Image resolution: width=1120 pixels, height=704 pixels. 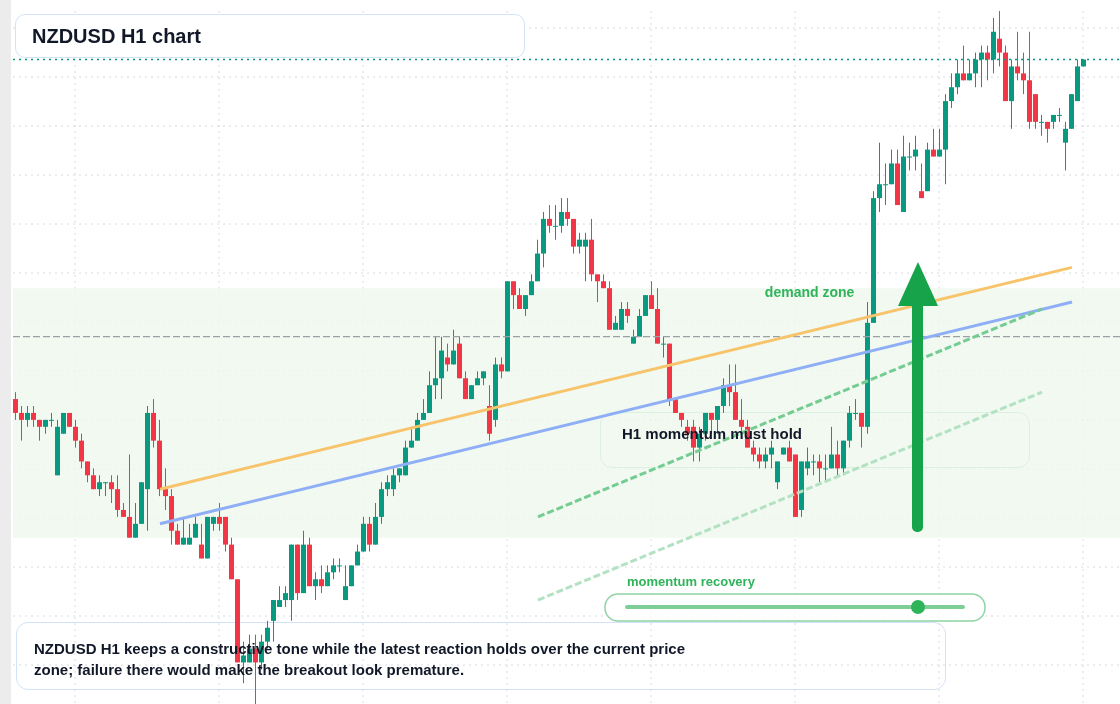 What do you see at coordinates (809, 292) in the screenshot?
I see `band-label: demand zone` at bounding box center [809, 292].